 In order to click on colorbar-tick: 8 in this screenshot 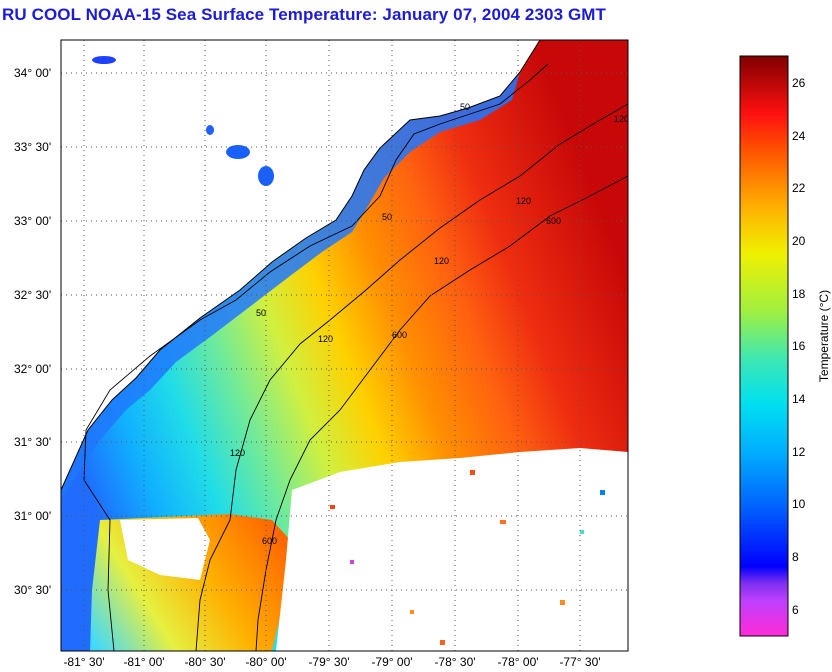, I will do `click(795, 557)`.